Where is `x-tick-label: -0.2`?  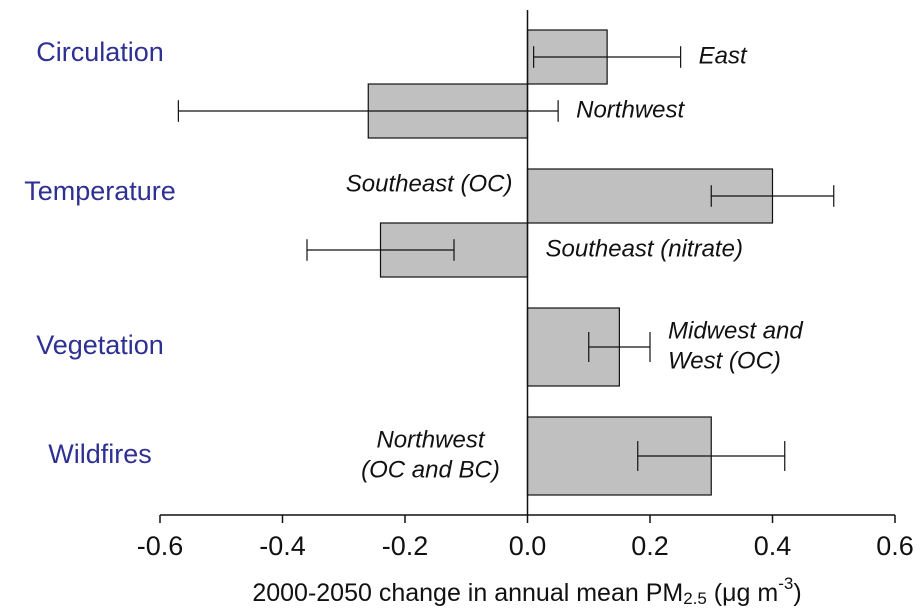
x-tick-label: -0.2 is located at coordinates (405, 546).